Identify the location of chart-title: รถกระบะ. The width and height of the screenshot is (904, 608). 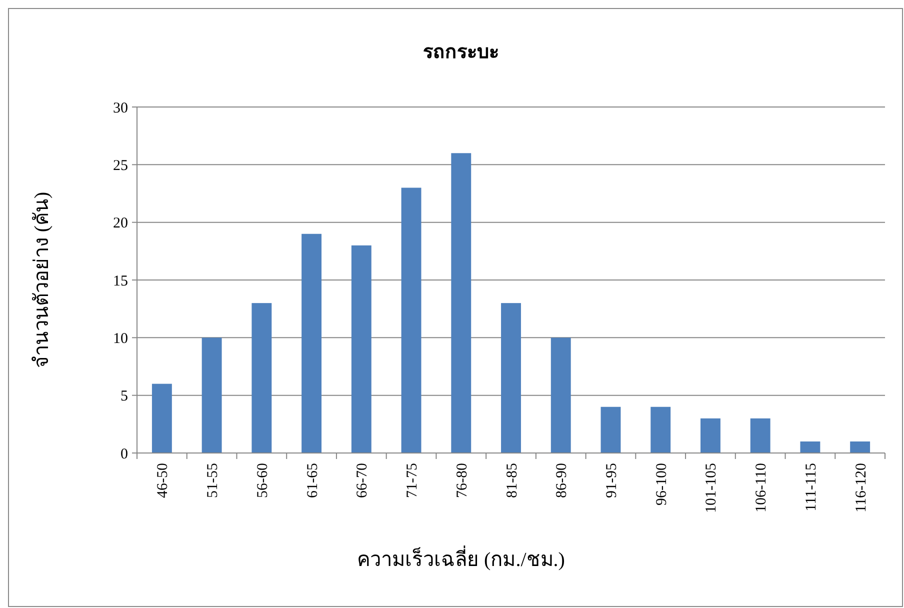
(461, 52).